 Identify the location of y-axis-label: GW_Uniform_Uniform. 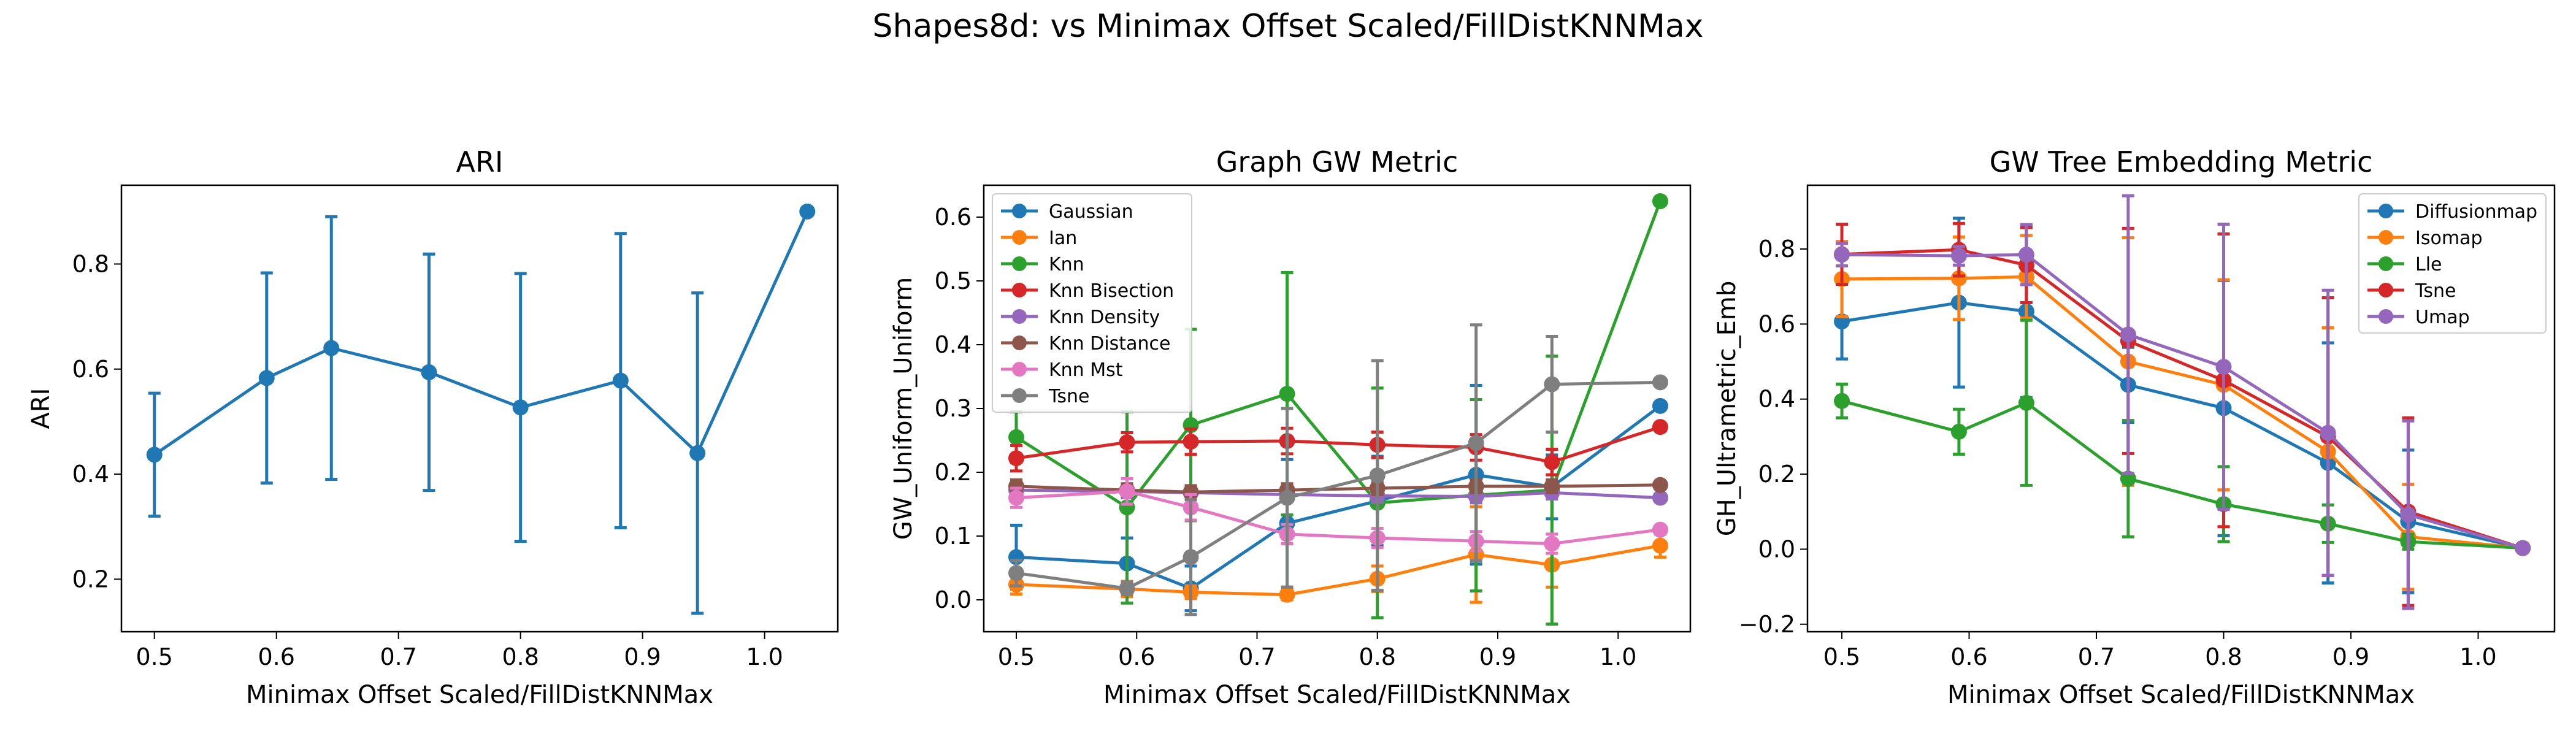
(903, 408).